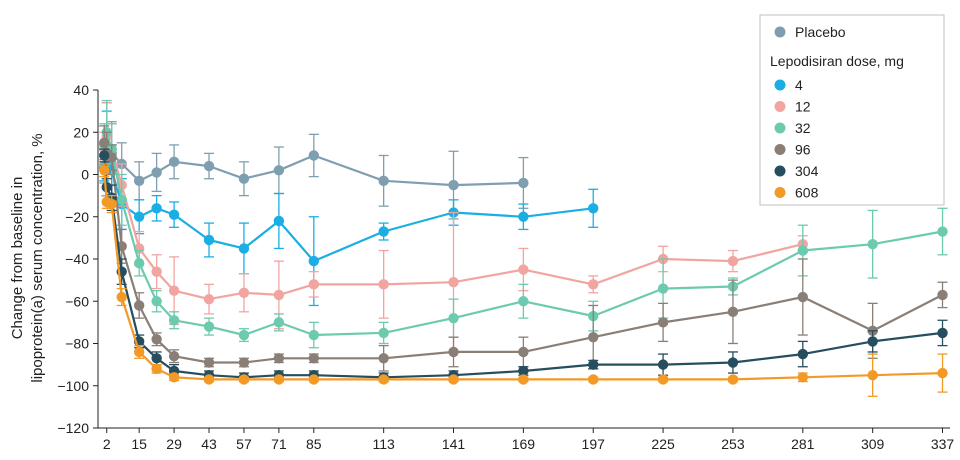 This screenshot has width=960, height=460. Describe the element at coordinates (820, 32) in the screenshot. I see `legend-label: Placebo` at that location.